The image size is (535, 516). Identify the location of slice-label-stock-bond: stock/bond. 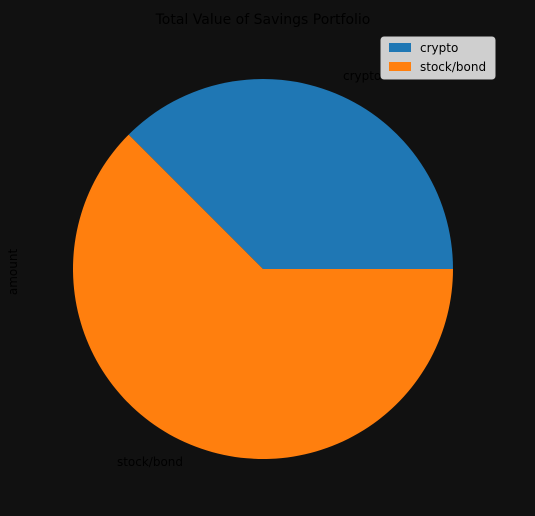
(150, 462).